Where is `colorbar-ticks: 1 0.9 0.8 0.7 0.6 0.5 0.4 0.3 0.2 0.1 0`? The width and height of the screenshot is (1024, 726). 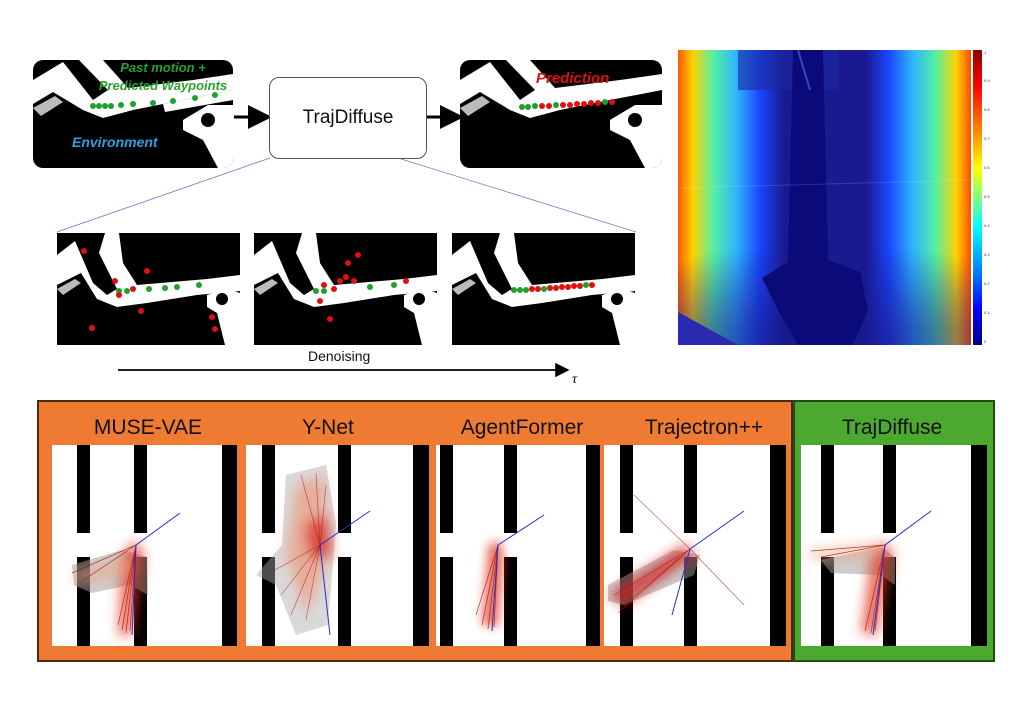 colorbar-ticks: 1 0.9 0.8 0.7 0.6 0.5 0.4 0.3 0.2 0.1 0 is located at coordinates (993, 197).